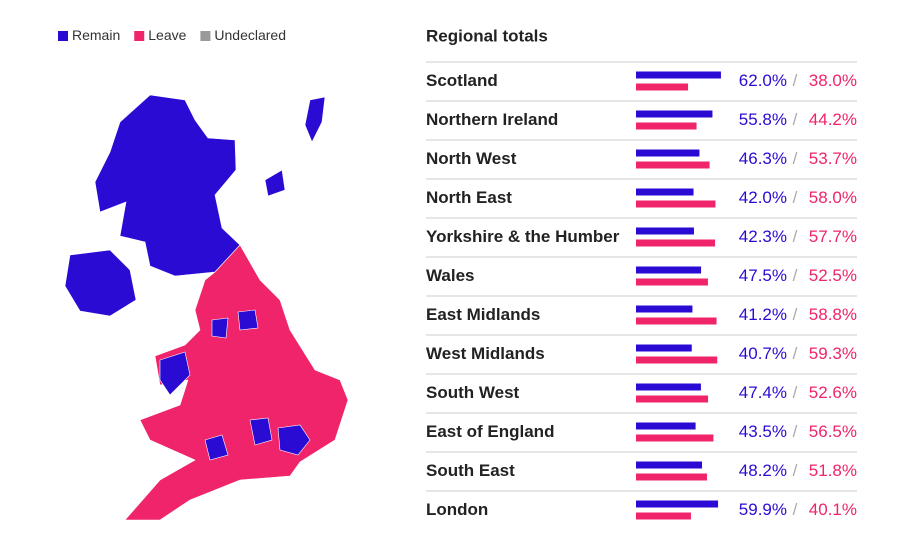 This screenshot has width=914, height=539. I want to click on map-remain-manchester, so click(248, 320).